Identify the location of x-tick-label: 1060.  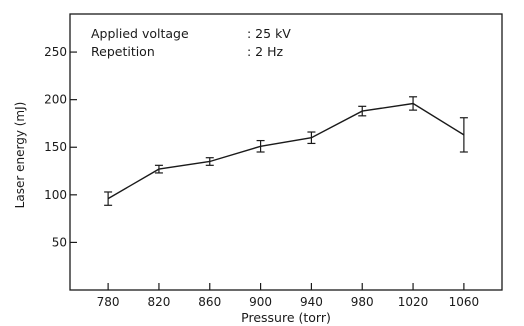
(464, 302).